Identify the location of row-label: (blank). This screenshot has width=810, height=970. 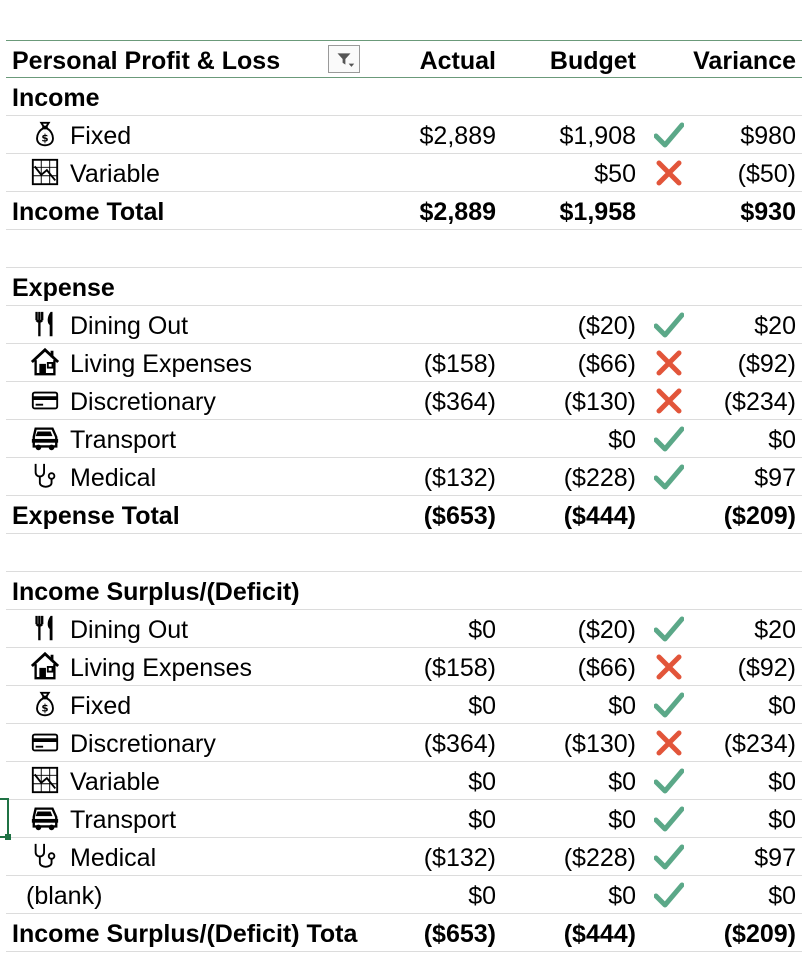
(64, 894).